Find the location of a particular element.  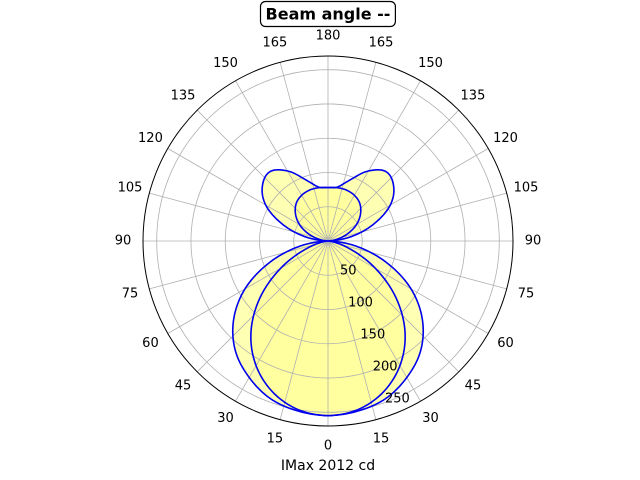

chart-title: Beam angle -- is located at coordinates (327, 14).